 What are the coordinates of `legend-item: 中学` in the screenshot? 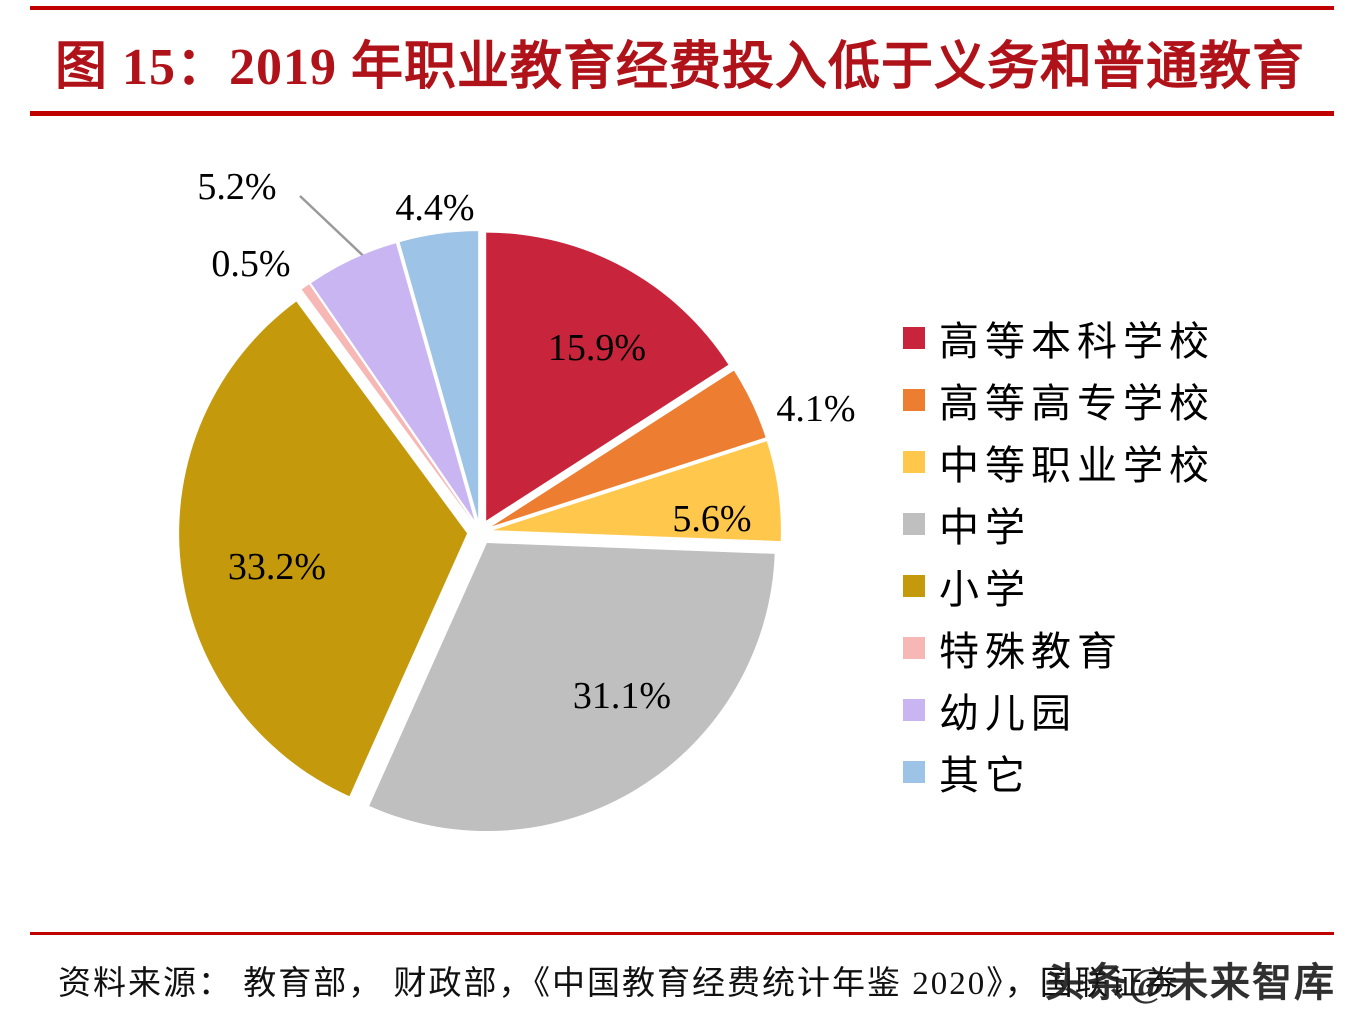 It's located at (1059, 527).